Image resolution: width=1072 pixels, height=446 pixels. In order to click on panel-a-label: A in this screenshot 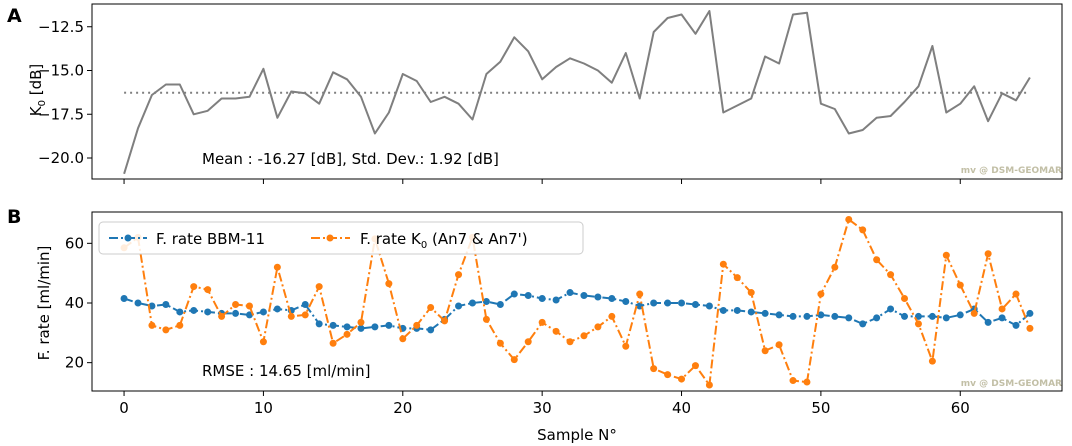, I will do `click(14, 16)`.